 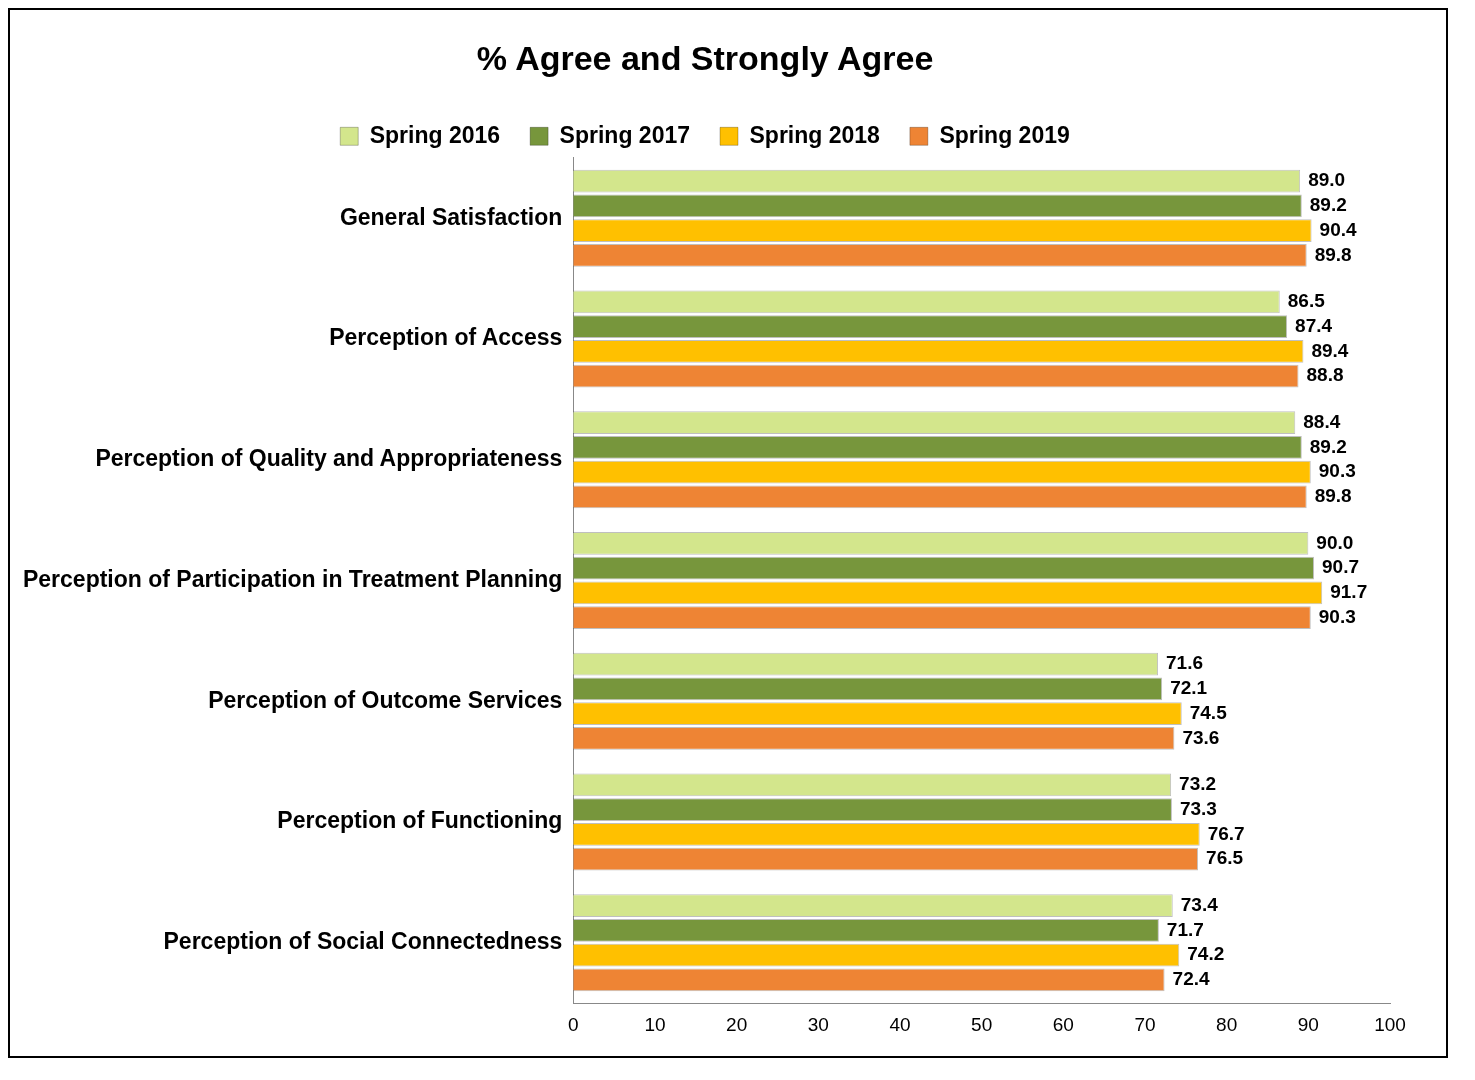 What do you see at coordinates (818, 1024) in the screenshot?
I see `x-tick-label: 30` at bounding box center [818, 1024].